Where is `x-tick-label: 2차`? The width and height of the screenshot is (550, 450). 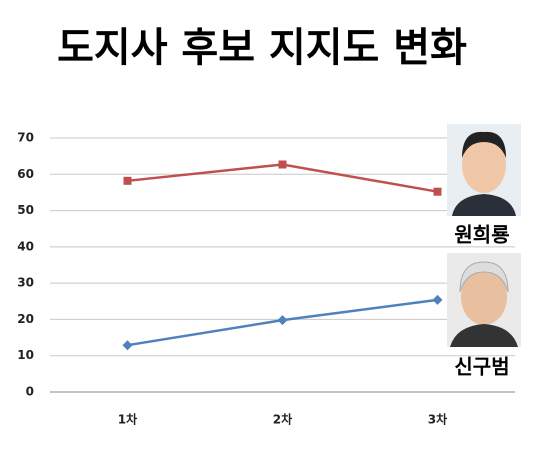
x-tick-label: 2차 is located at coordinates (282, 419).